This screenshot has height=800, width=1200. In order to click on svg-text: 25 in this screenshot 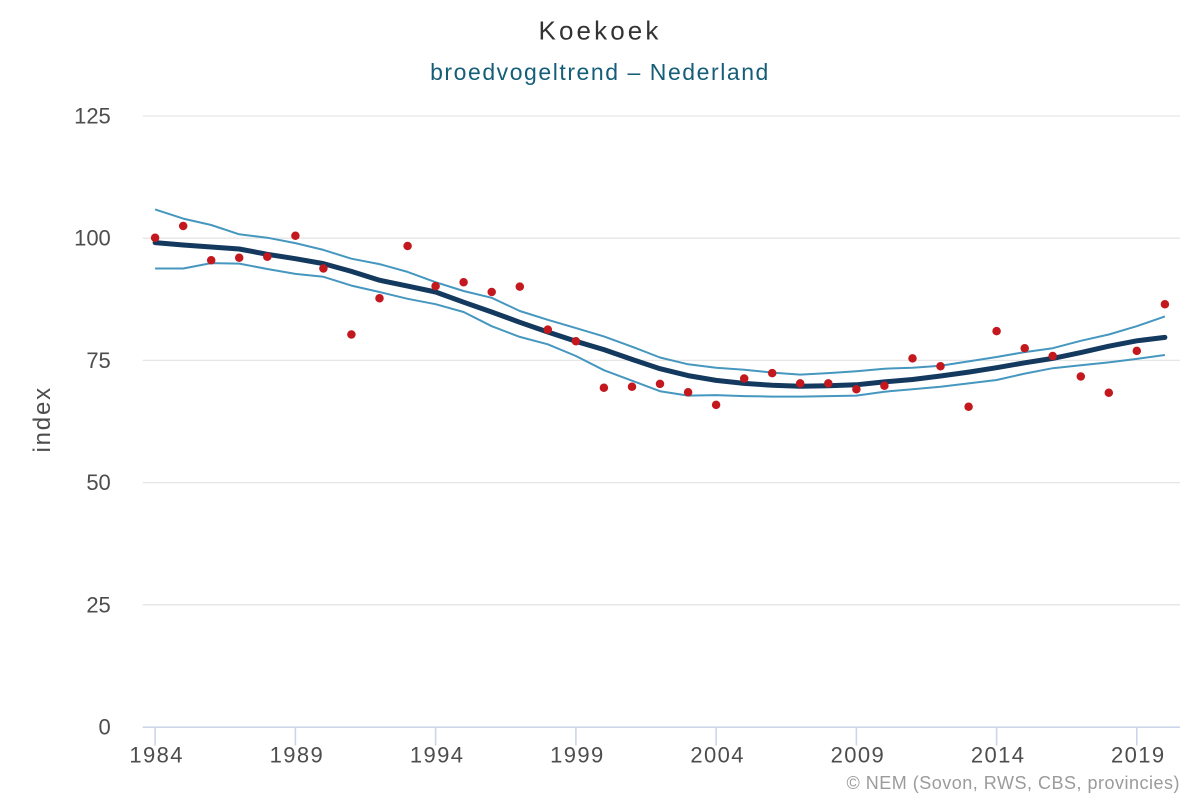, I will do `click(98, 604)`.